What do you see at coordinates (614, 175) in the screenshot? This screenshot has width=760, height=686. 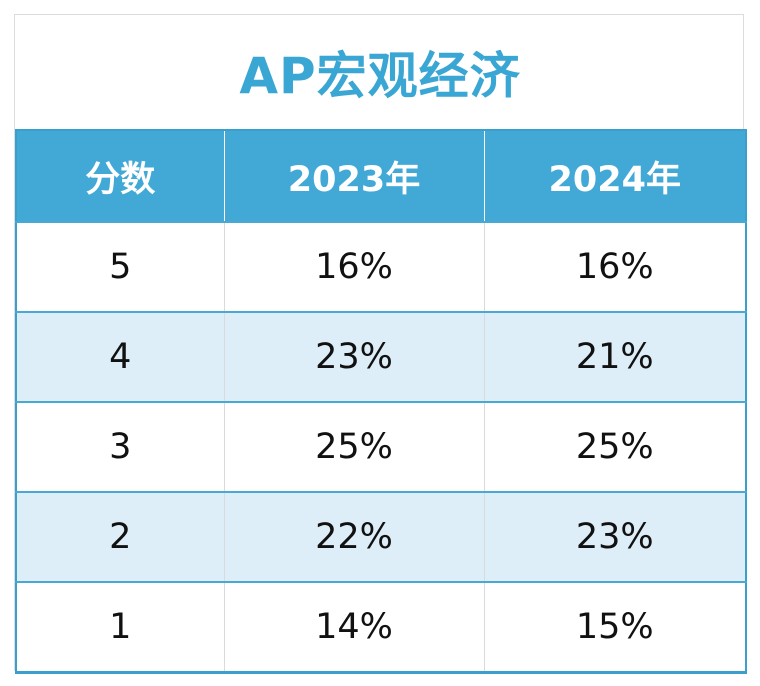 I see `column-header-2024: 2024年` at bounding box center [614, 175].